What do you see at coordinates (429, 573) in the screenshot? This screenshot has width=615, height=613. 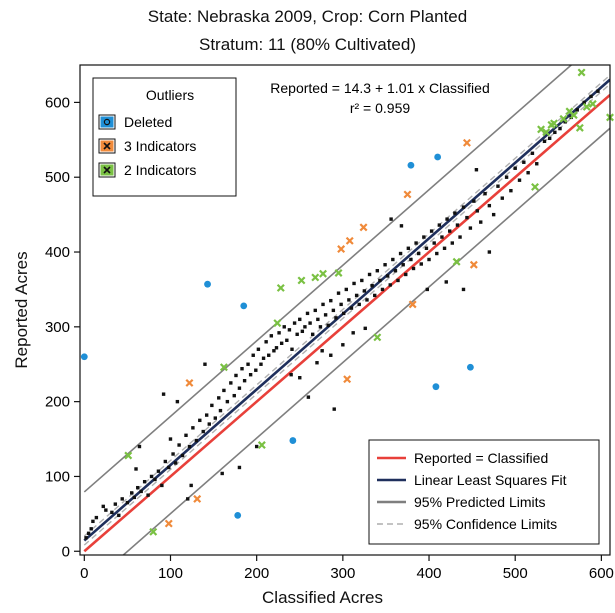 I see `x-tick-label: 400` at bounding box center [429, 573].